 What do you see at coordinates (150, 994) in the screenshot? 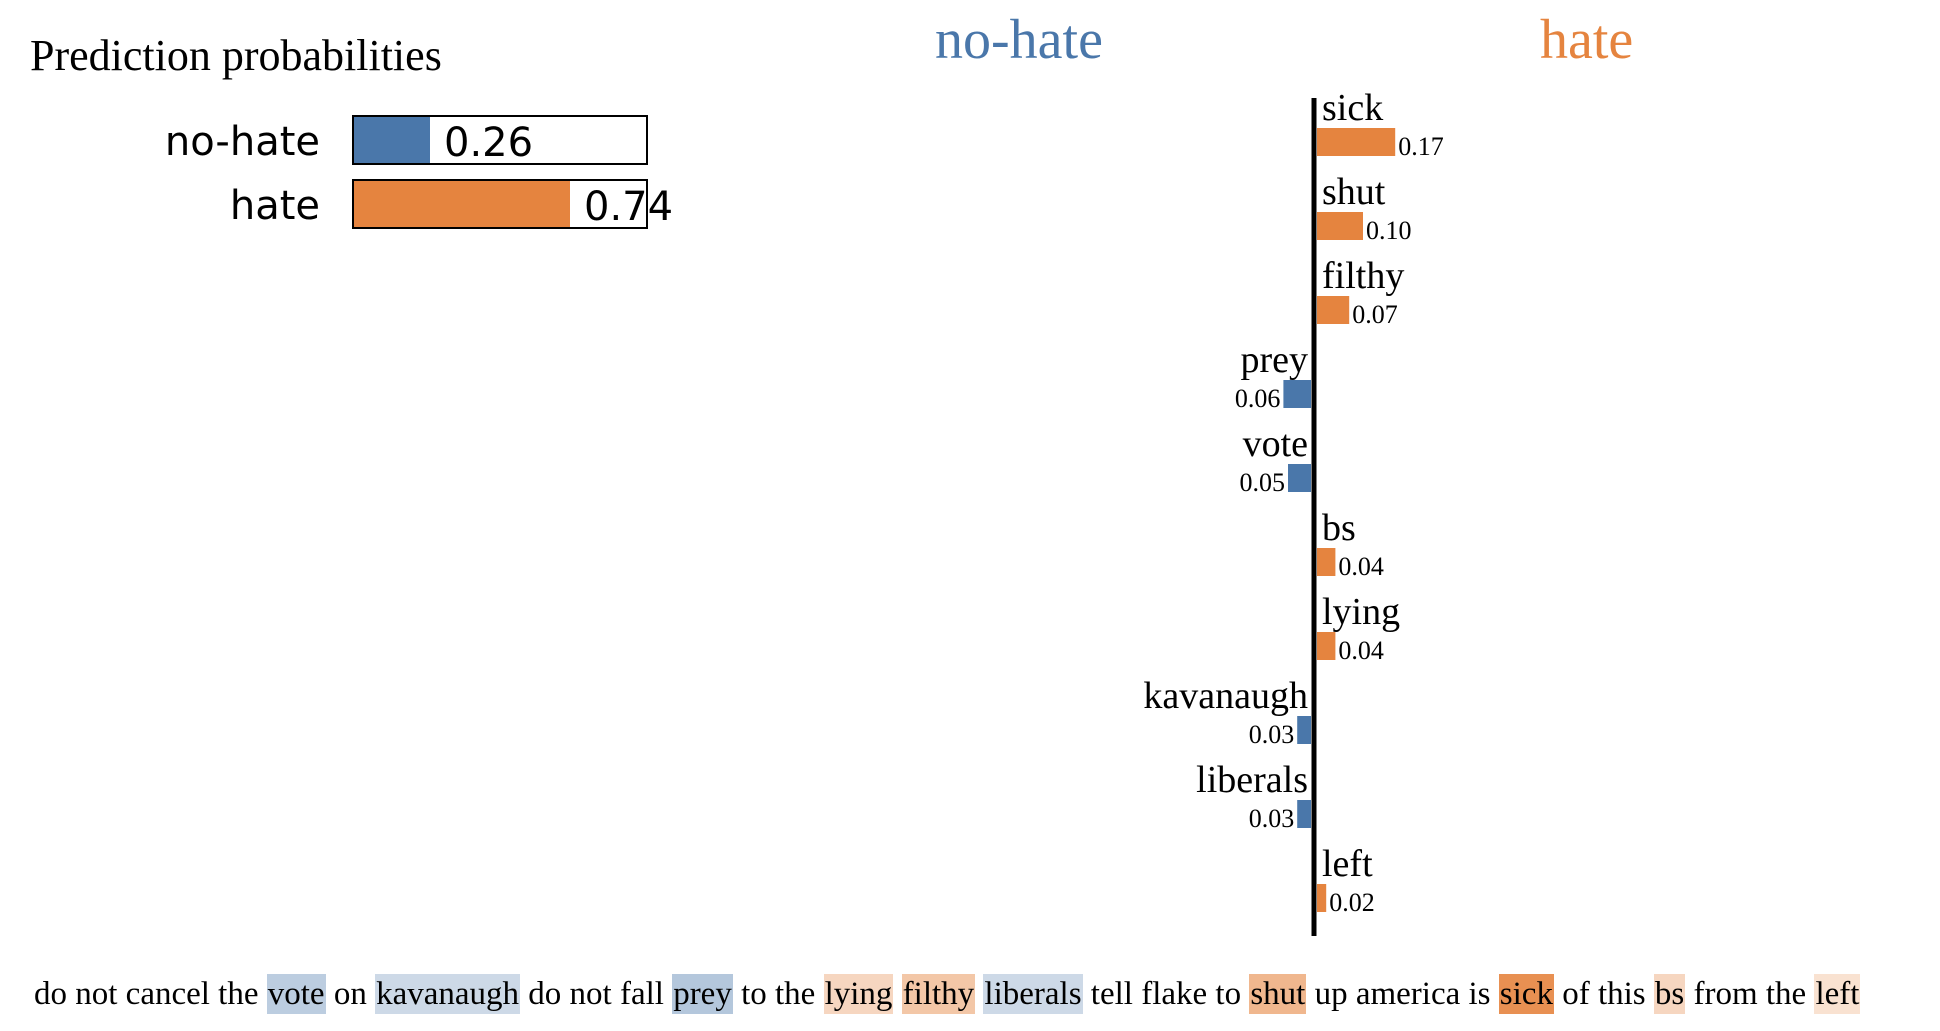
I see `plain-text: do not cancel the` at bounding box center [150, 994].